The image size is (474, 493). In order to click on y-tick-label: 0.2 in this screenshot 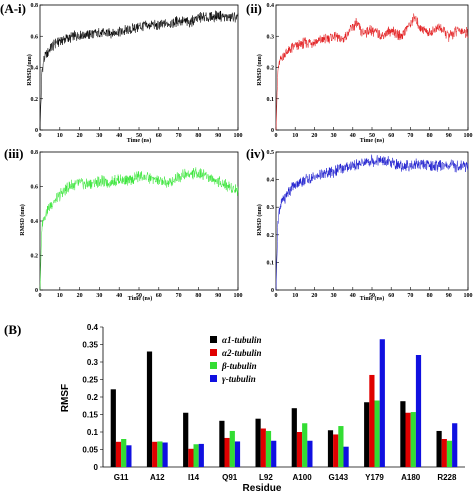, I will do `click(271, 69)`.